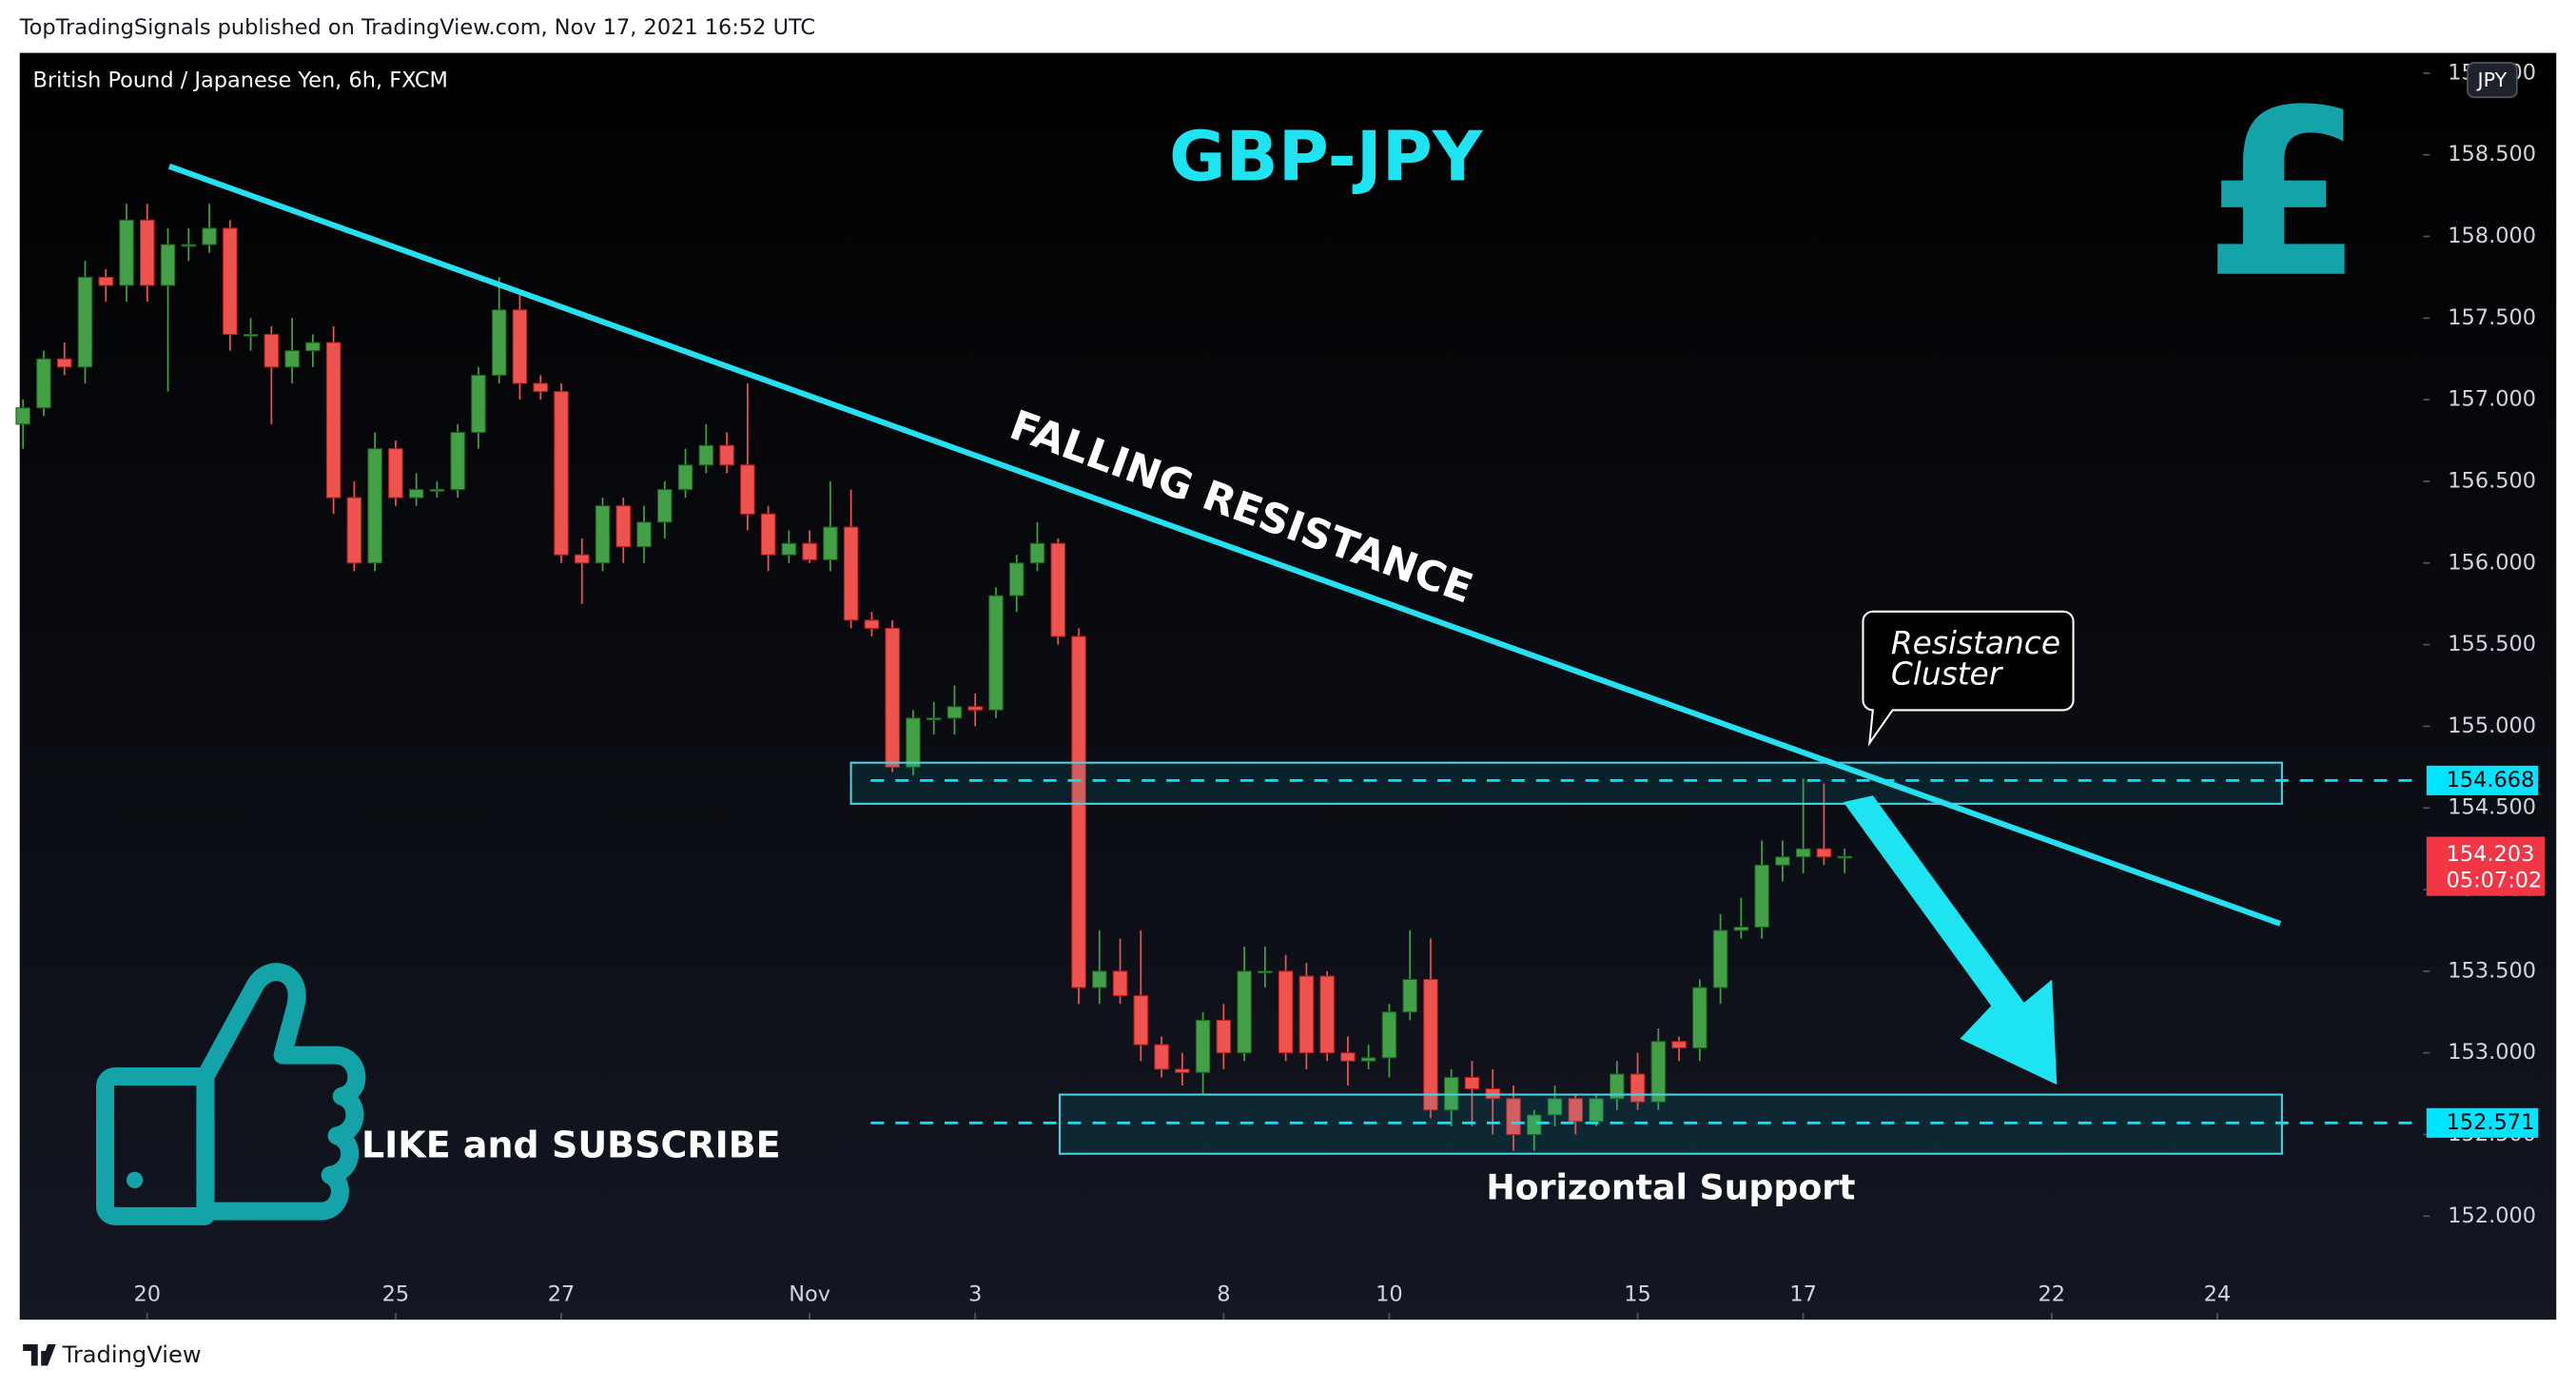  What do you see at coordinates (2283, 195) in the screenshot?
I see `pound-icon: £` at bounding box center [2283, 195].